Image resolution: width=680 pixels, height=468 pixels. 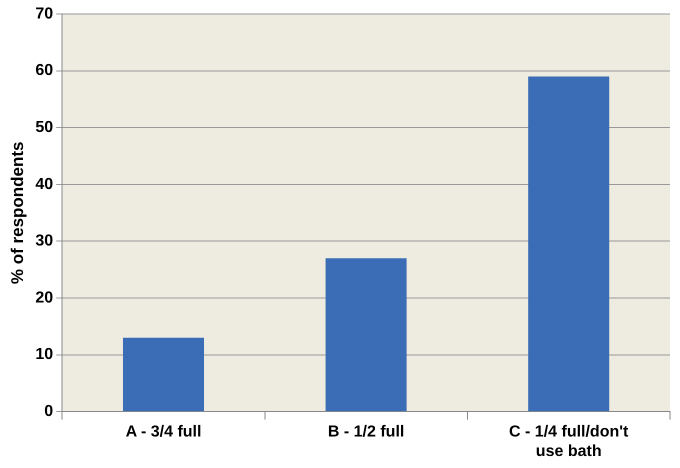 What do you see at coordinates (44, 71) in the screenshot?
I see `y-tick-label: 60` at bounding box center [44, 71].